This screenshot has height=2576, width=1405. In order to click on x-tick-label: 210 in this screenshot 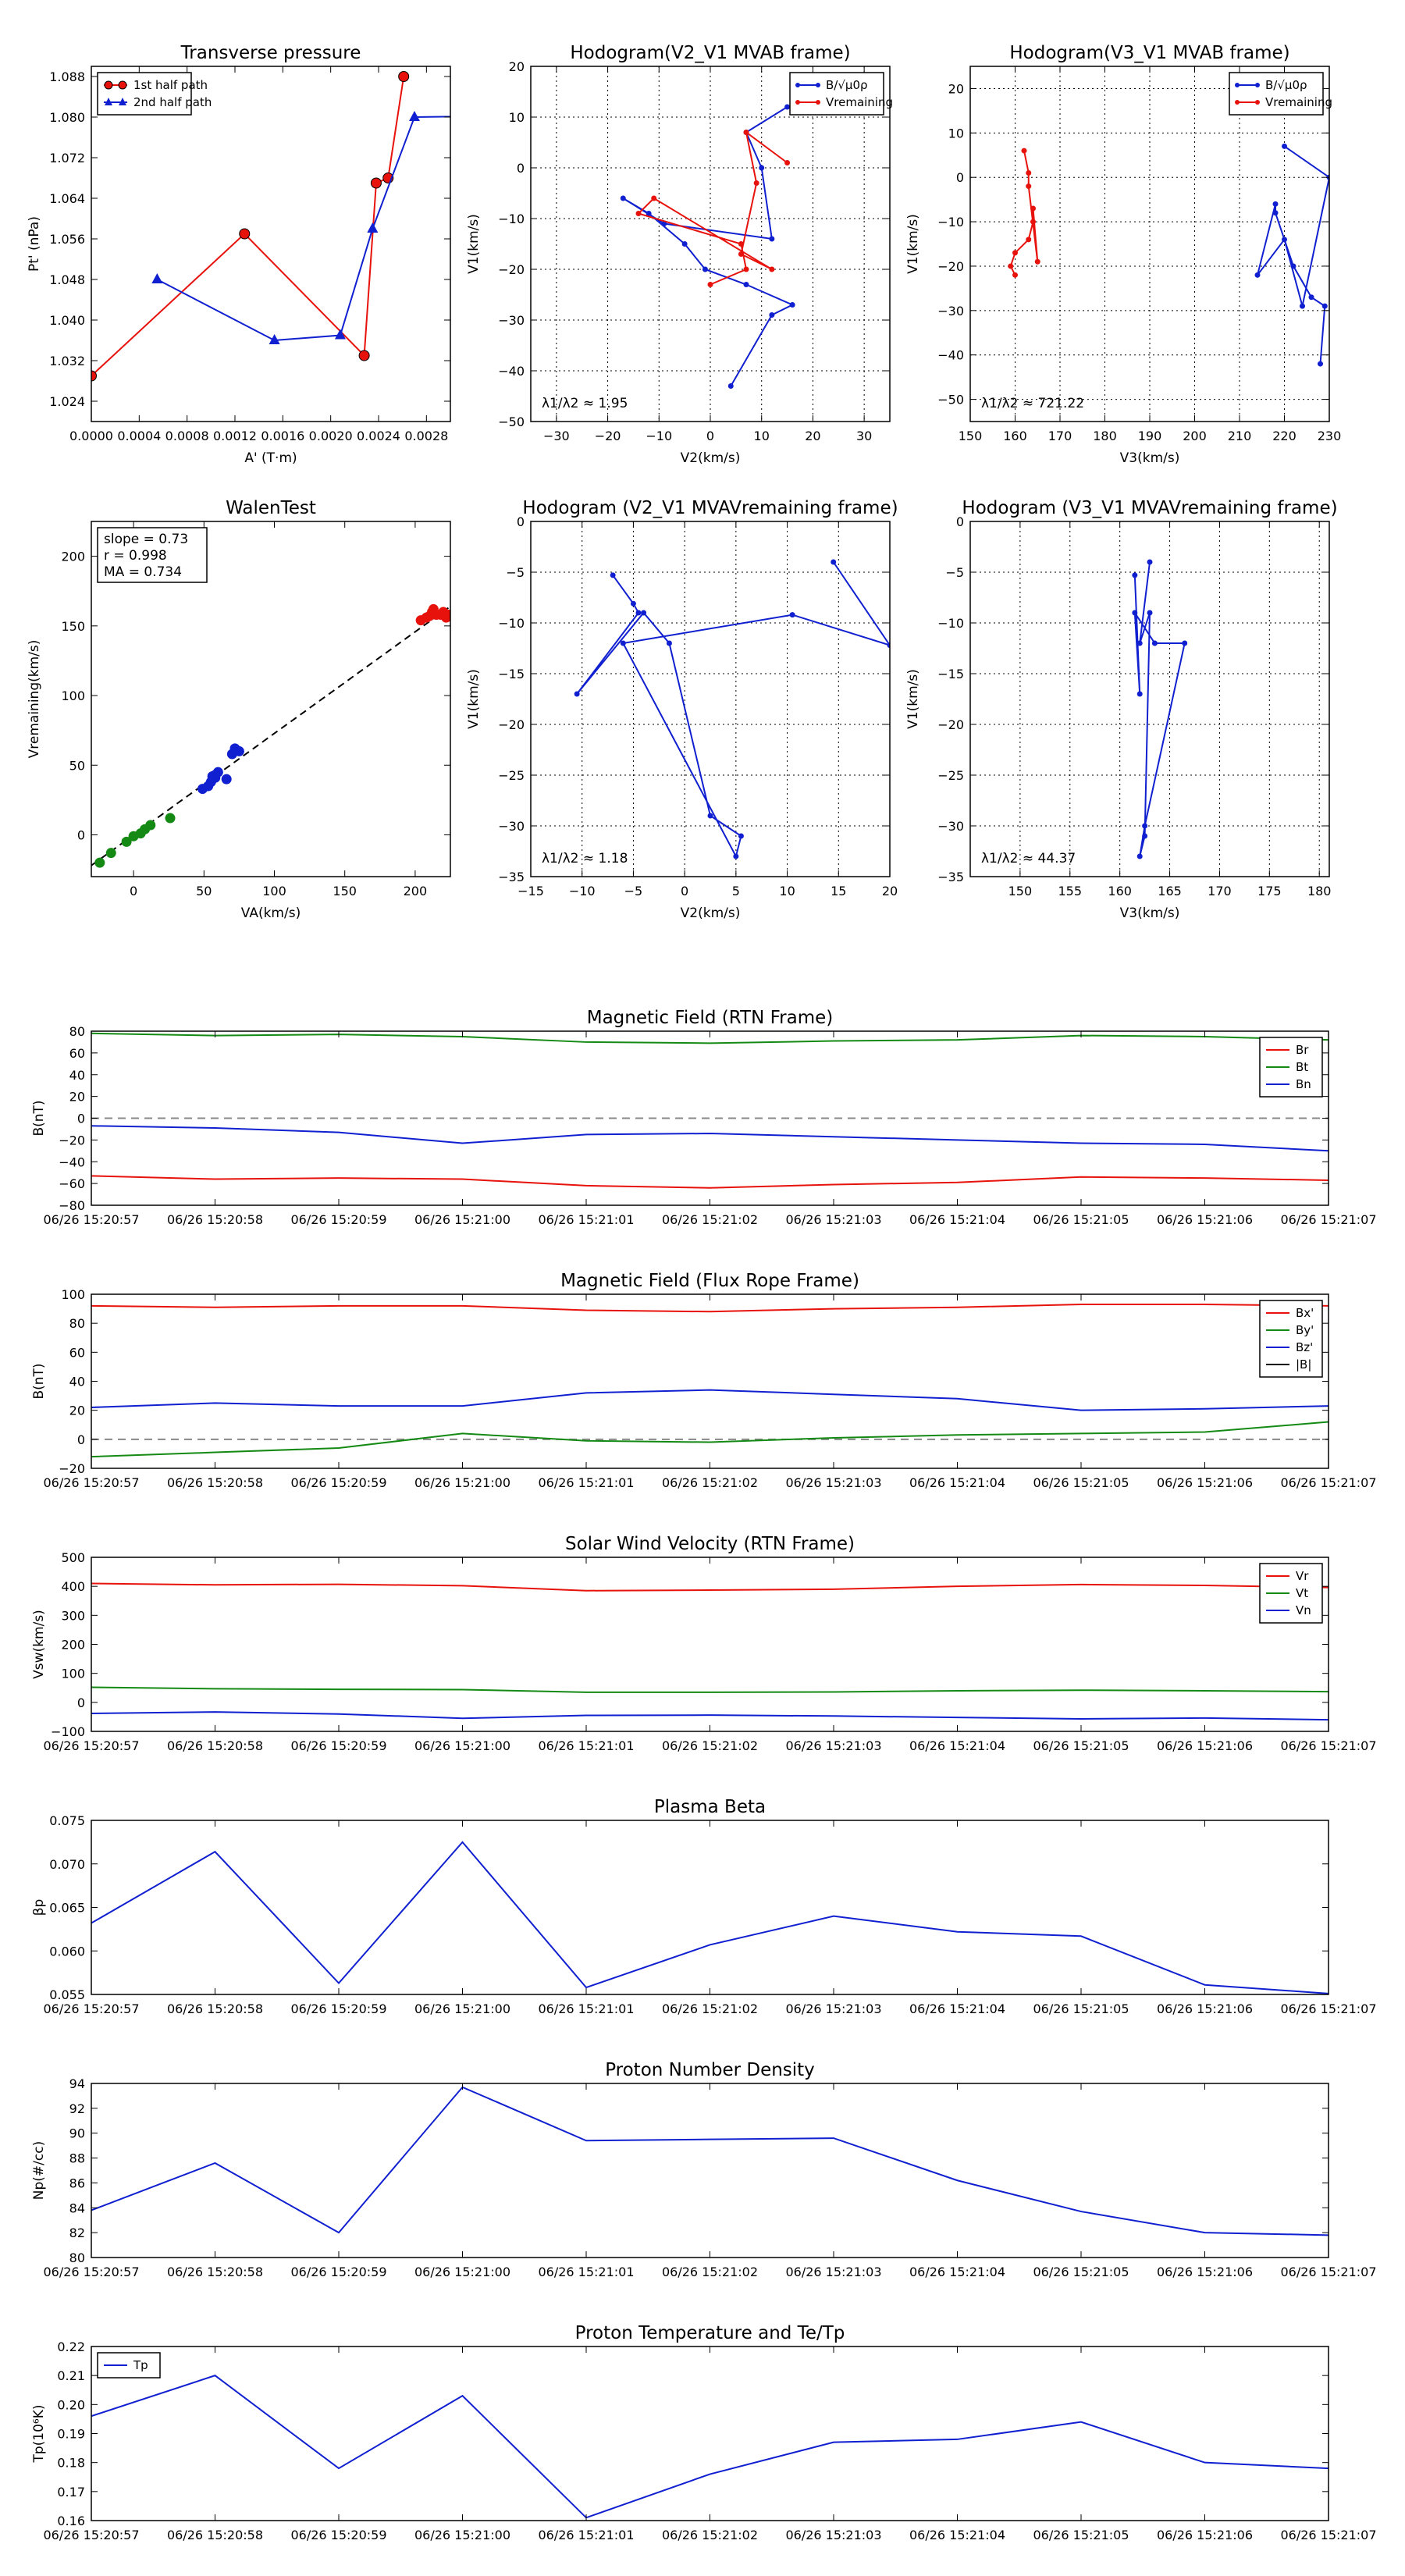, I will do `click(1240, 436)`.